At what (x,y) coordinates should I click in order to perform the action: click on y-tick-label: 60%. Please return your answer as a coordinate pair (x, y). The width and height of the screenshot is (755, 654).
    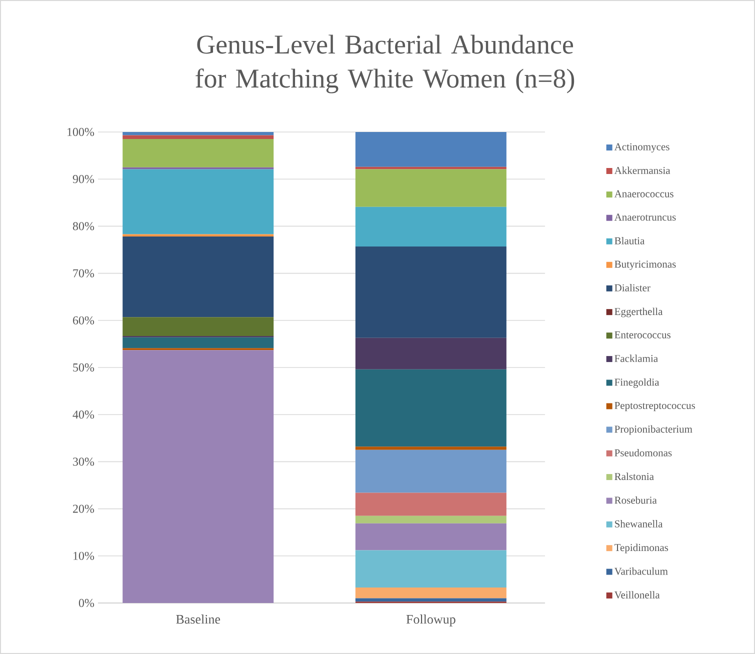
    Looking at the image, I should click on (83, 320).